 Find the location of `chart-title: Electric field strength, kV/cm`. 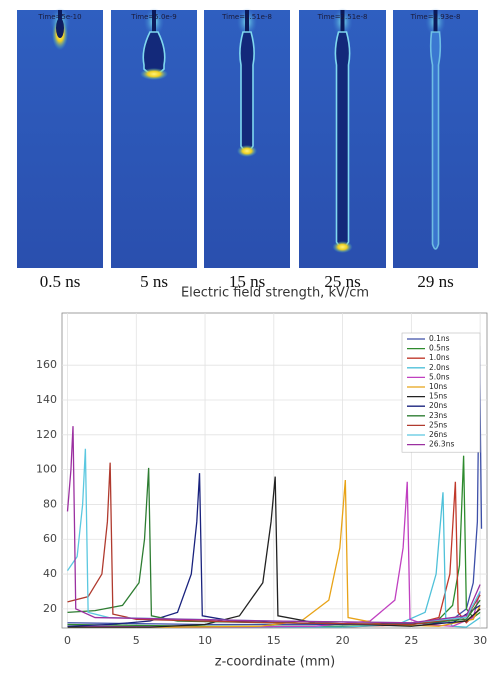

chart-title: Electric field strength, kV/cm is located at coordinates (275, 293).